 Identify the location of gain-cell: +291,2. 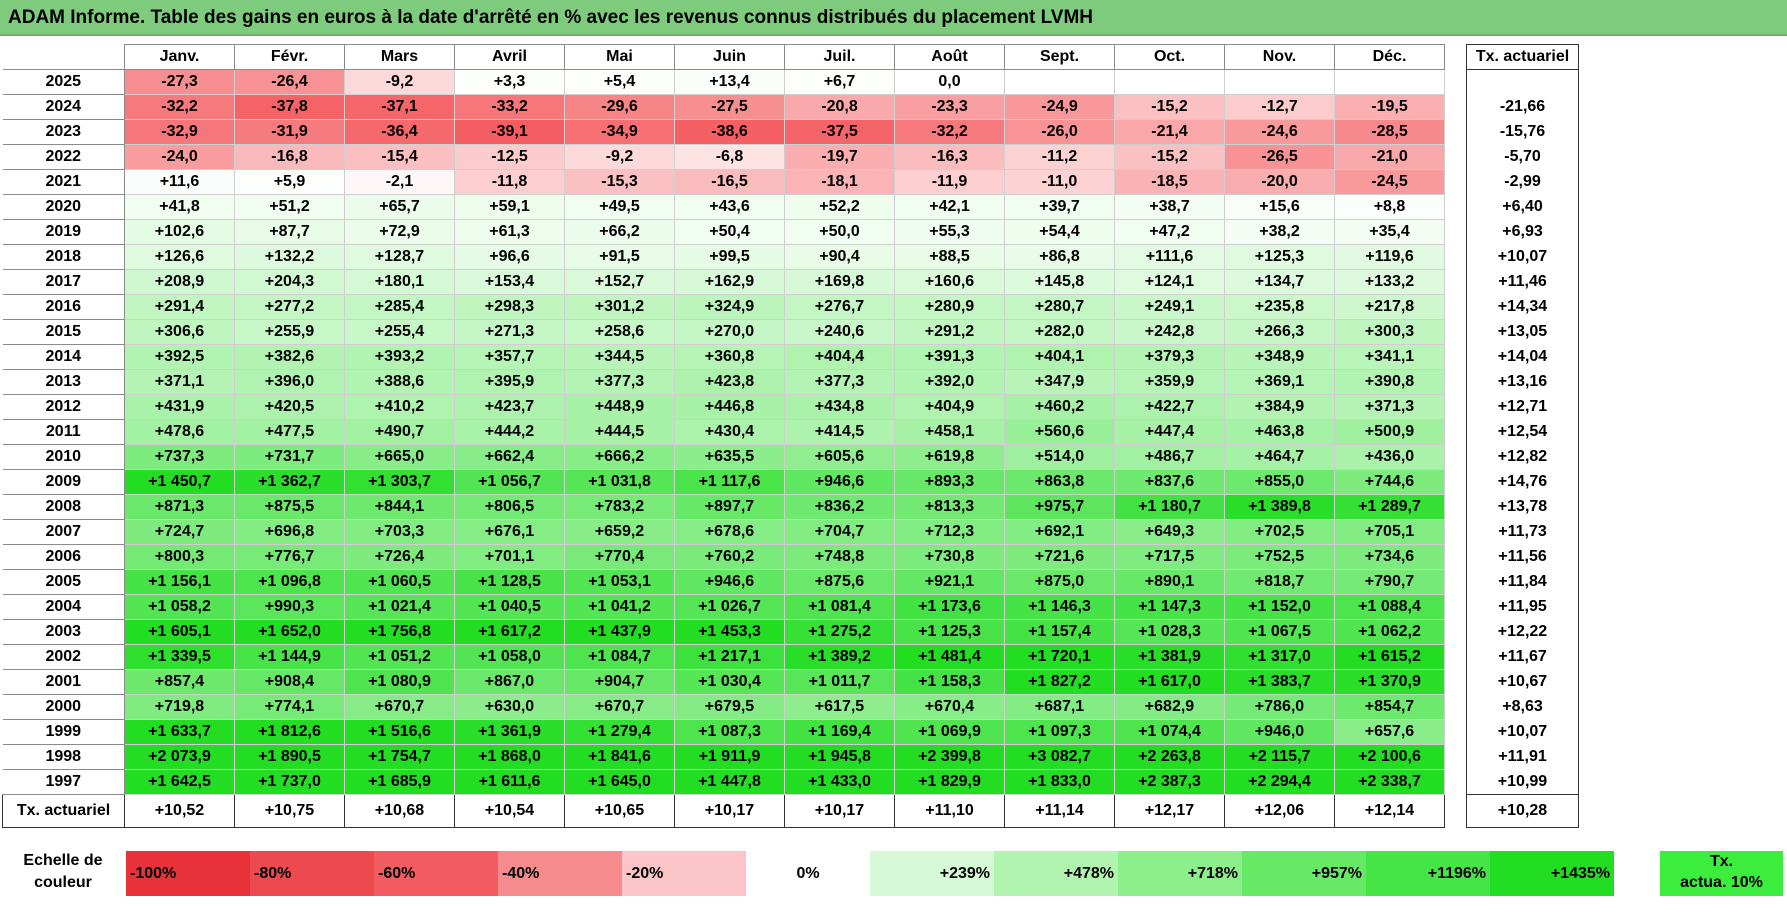
(949, 332).